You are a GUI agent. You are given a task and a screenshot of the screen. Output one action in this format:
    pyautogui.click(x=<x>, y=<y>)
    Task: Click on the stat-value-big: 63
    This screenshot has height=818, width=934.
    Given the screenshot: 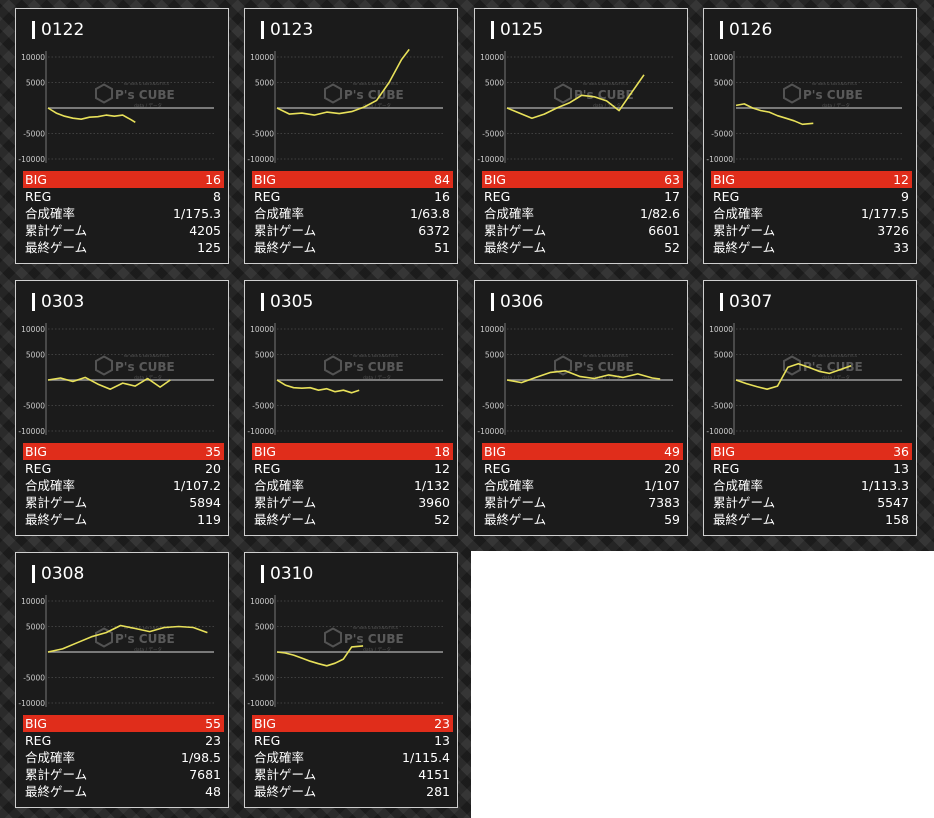 What is the action you would take?
    pyautogui.click(x=672, y=179)
    